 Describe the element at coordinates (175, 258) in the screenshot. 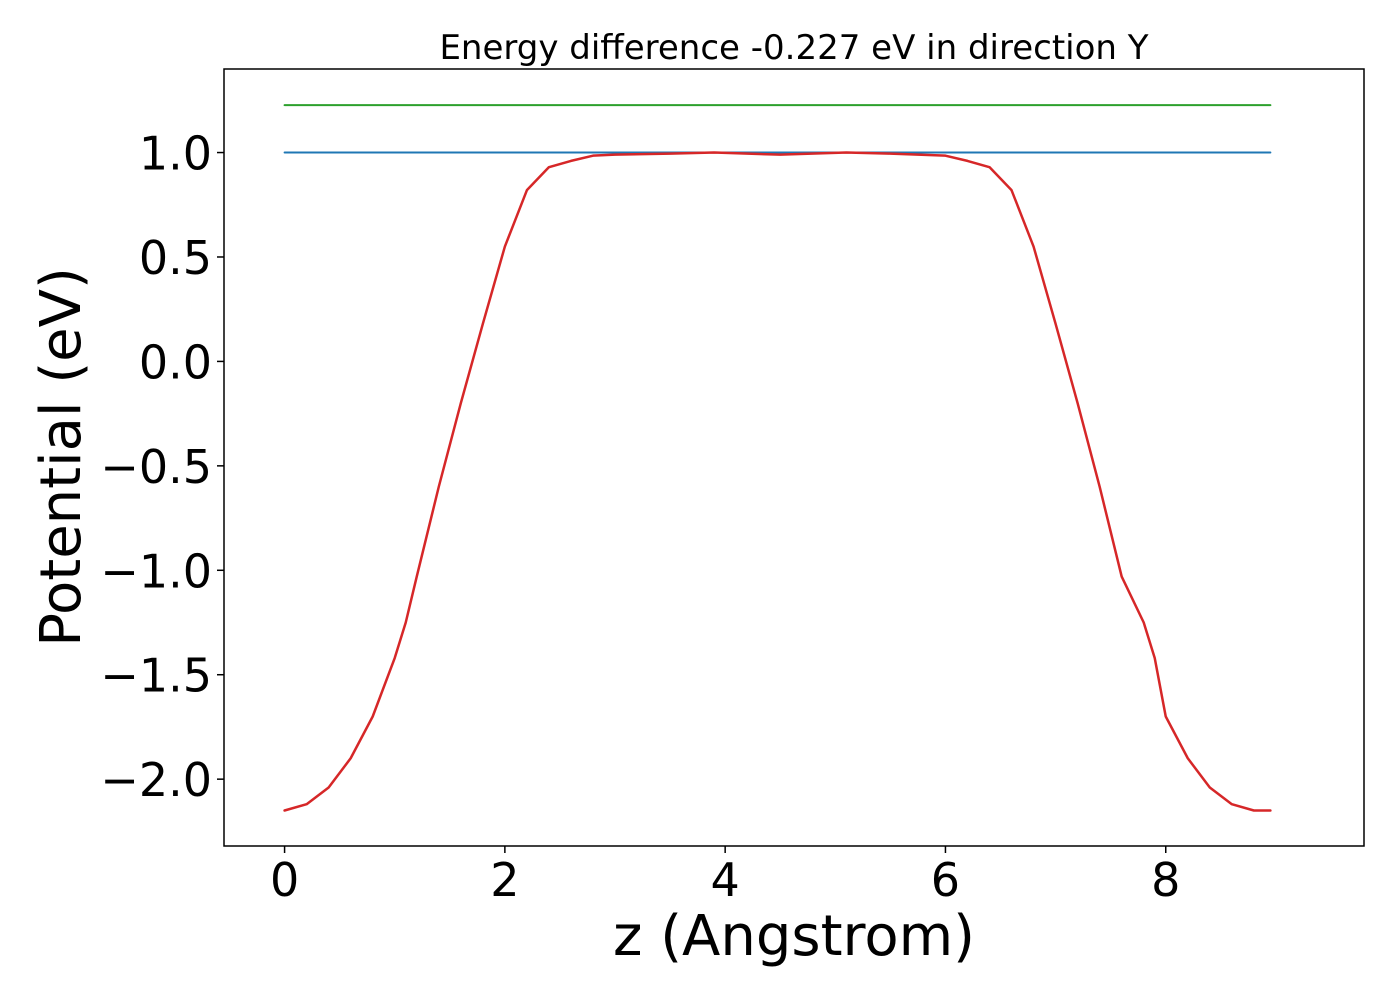

I see `y-tick-label: 0.5` at that location.